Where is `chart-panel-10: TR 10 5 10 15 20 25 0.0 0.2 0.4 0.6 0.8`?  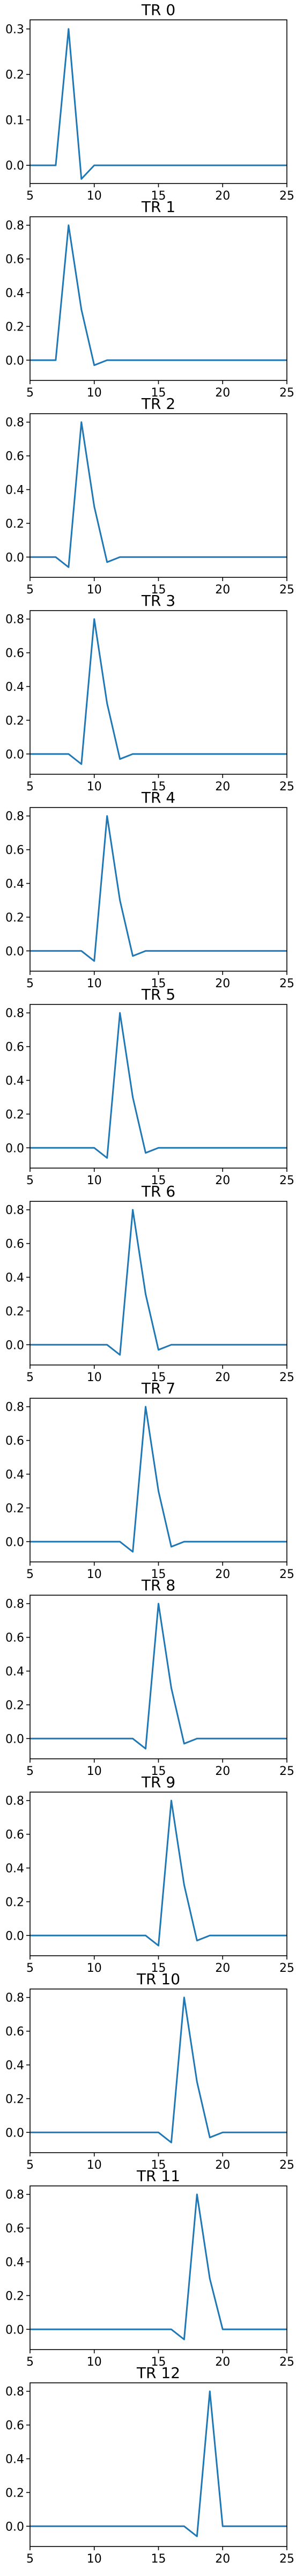
chart-panel-10: TR 10 5 10 15 20 25 0.0 0.2 0.4 0.6 0.8 is located at coordinates (149, 2071).